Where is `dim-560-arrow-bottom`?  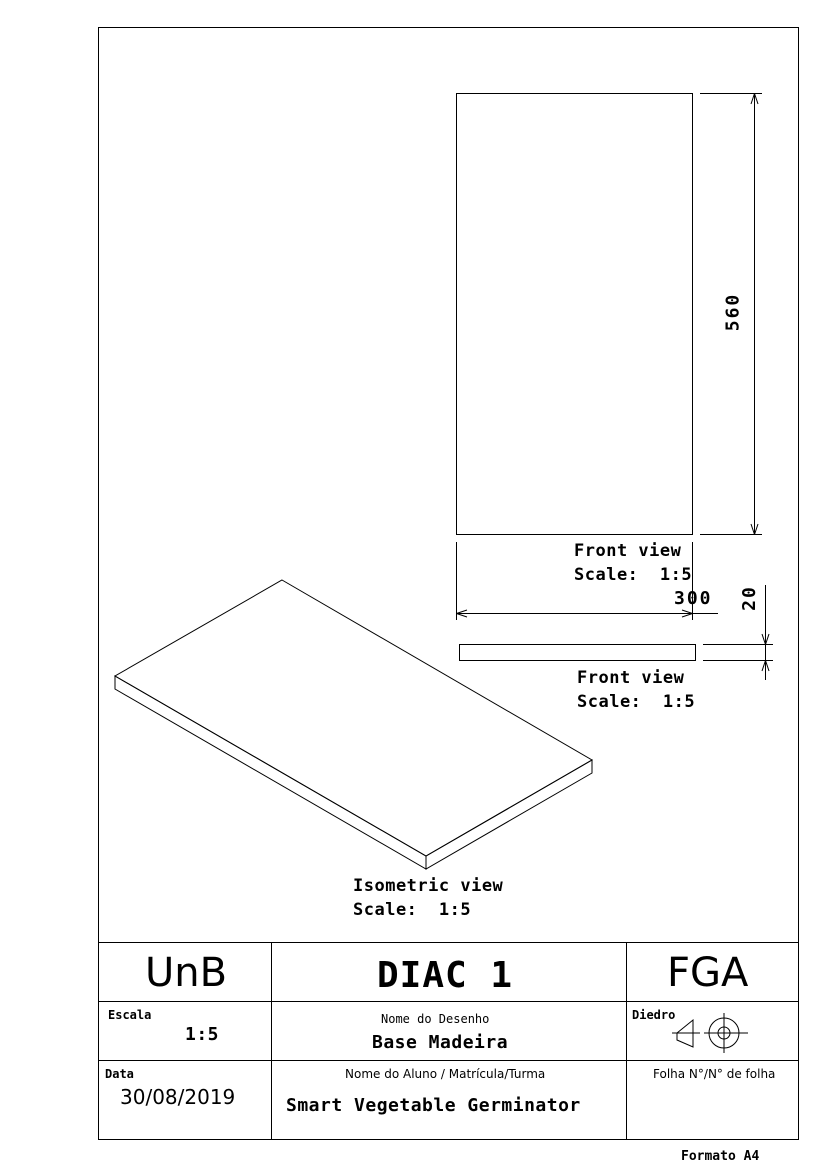 dim-560-arrow-bottom is located at coordinates (754, 529).